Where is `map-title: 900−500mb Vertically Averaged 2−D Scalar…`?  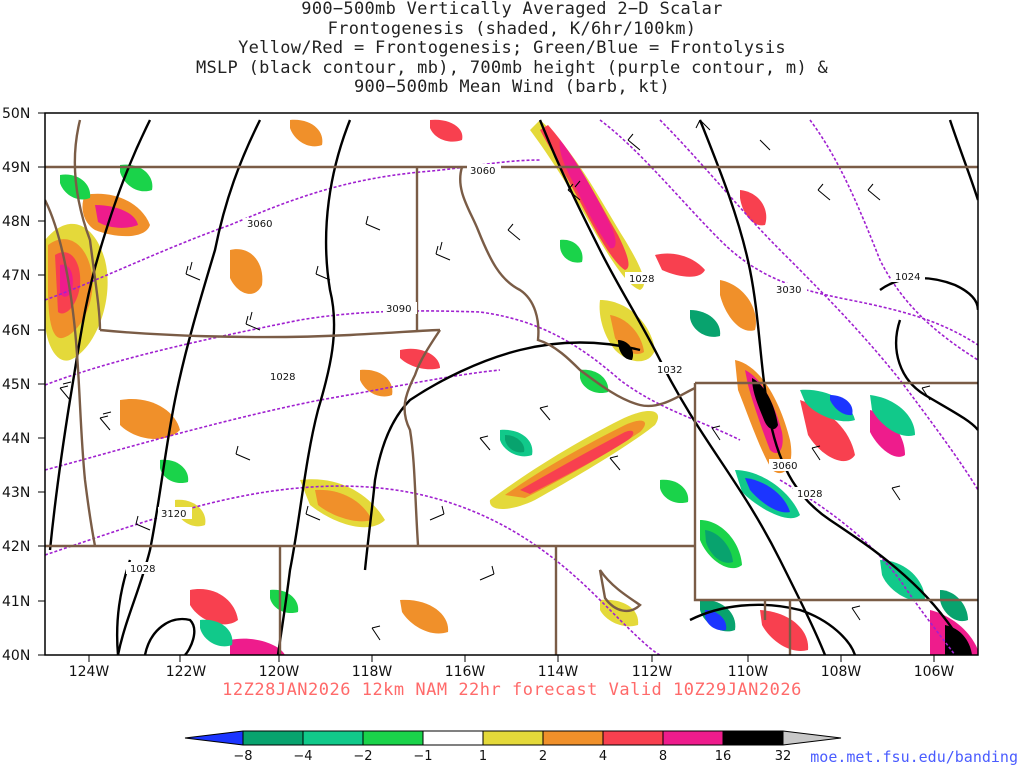
map-title: 900−500mb Vertically Averaged 2−D Scalar… is located at coordinates (512, 49).